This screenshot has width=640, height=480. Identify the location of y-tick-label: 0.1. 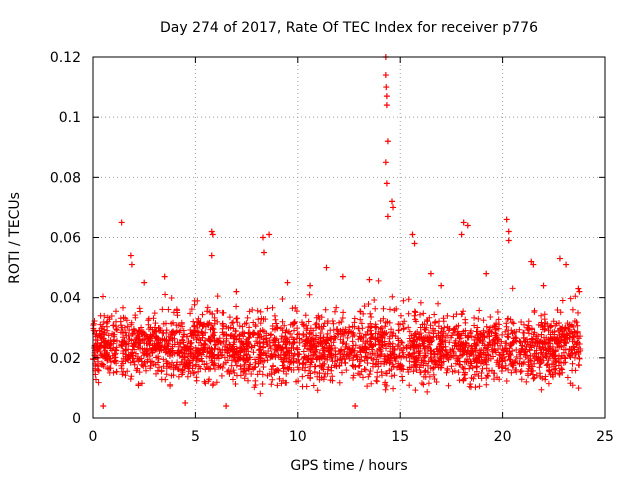
(70, 118).